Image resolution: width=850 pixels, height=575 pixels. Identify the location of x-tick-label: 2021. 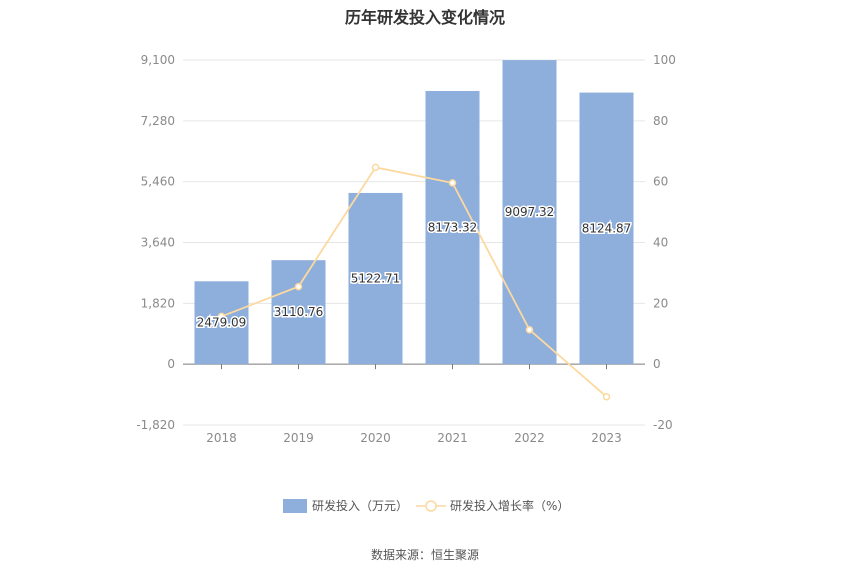
(452, 438).